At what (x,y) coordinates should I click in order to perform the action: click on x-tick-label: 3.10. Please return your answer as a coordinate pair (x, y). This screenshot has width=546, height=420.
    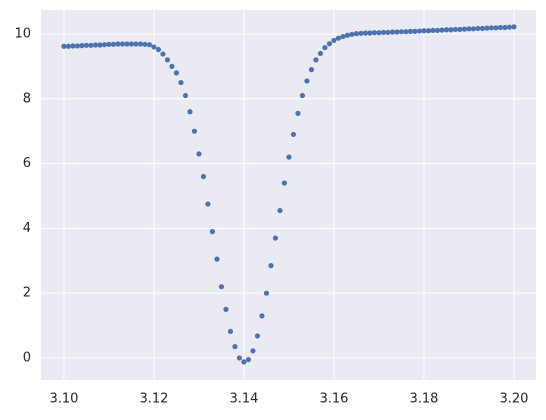
    Looking at the image, I should click on (63, 399).